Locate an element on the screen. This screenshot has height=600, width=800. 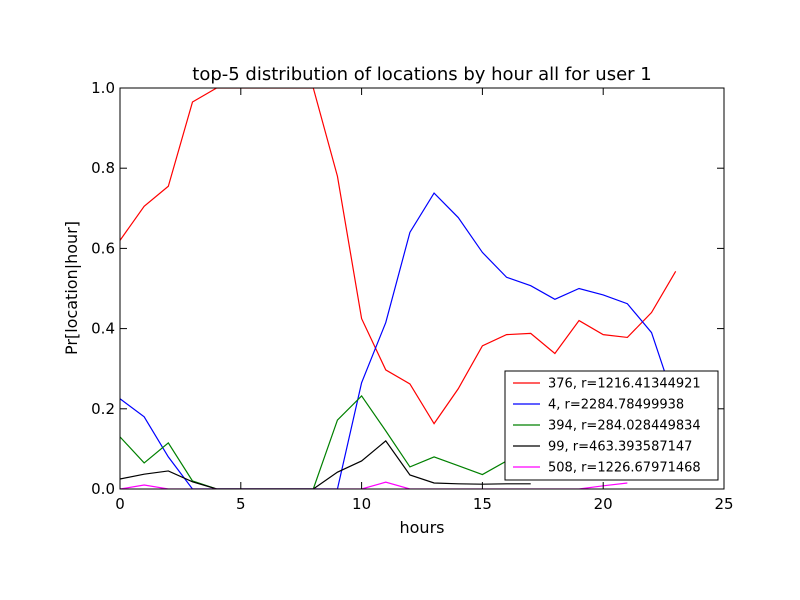
x-tick-label: 10 is located at coordinates (361, 504).